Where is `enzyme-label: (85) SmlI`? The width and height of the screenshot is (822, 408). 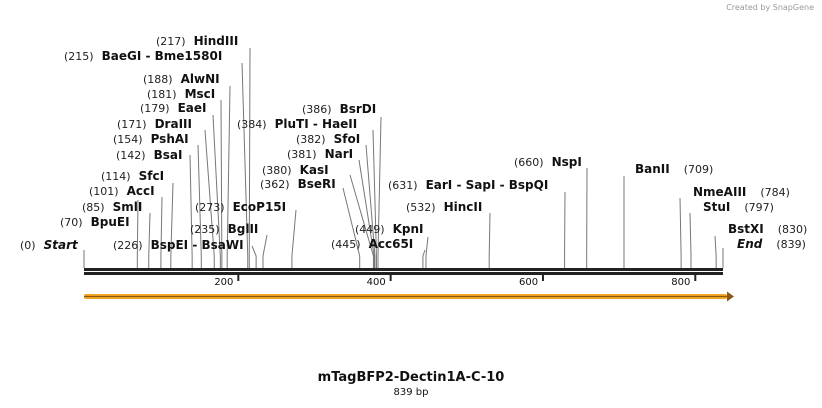 enzyme-label: (85) SmlI is located at coordinates (112, 207).